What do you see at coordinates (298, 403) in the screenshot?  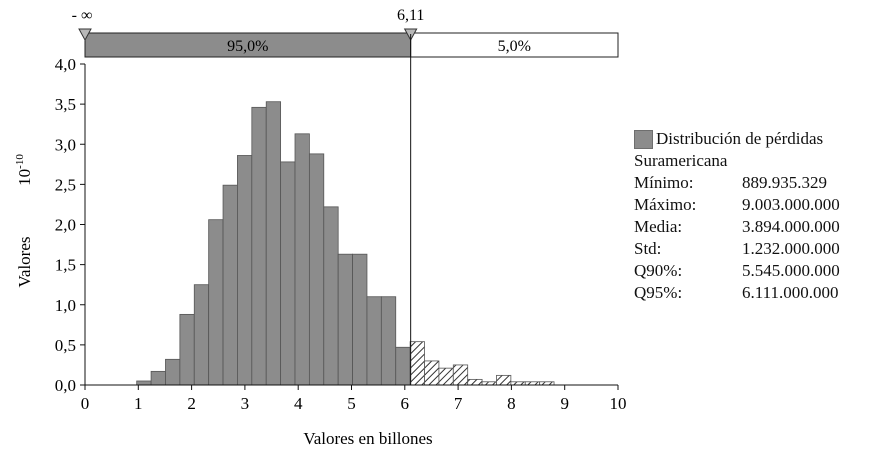 I see `x-tick-label: 4` at bounding box center [298, 403].